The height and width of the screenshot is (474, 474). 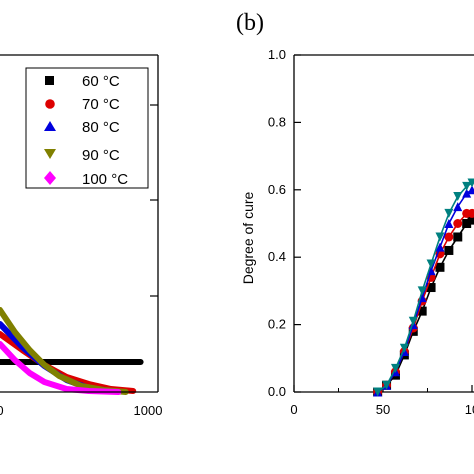 What do you see at coordinates (277, 189) in the screenshot?
I see `panel-b-y-tick-label: 0.6` at bounding box center [277, 189].